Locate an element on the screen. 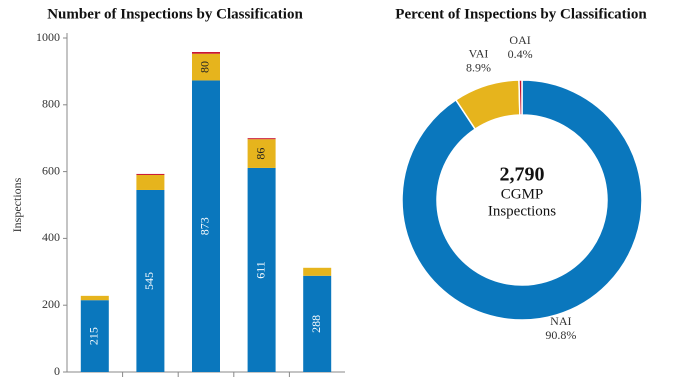 The image size is (693, 379). center-text: Inspections is located at coordinates (522, 211).